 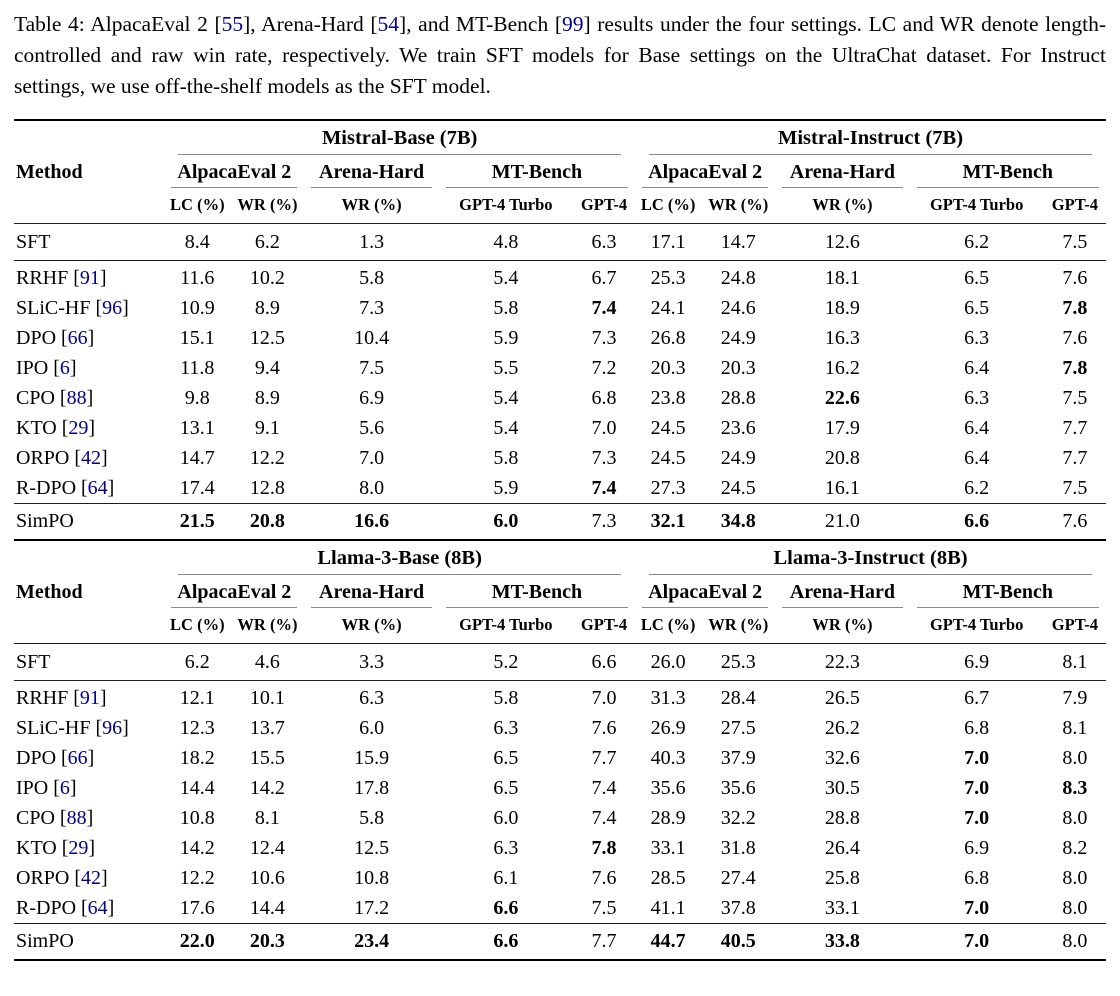 What do you see at coordinates (197, 242) in the screenshot?
I see `value-cell: 8.4` at bounding box center [197, 242].